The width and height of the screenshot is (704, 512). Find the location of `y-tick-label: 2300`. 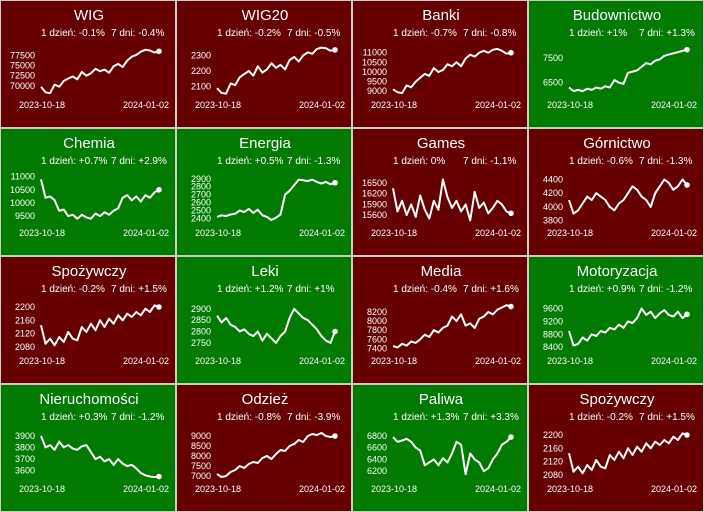

y-tick-label: 2300 is located at coordinates (201, 55).